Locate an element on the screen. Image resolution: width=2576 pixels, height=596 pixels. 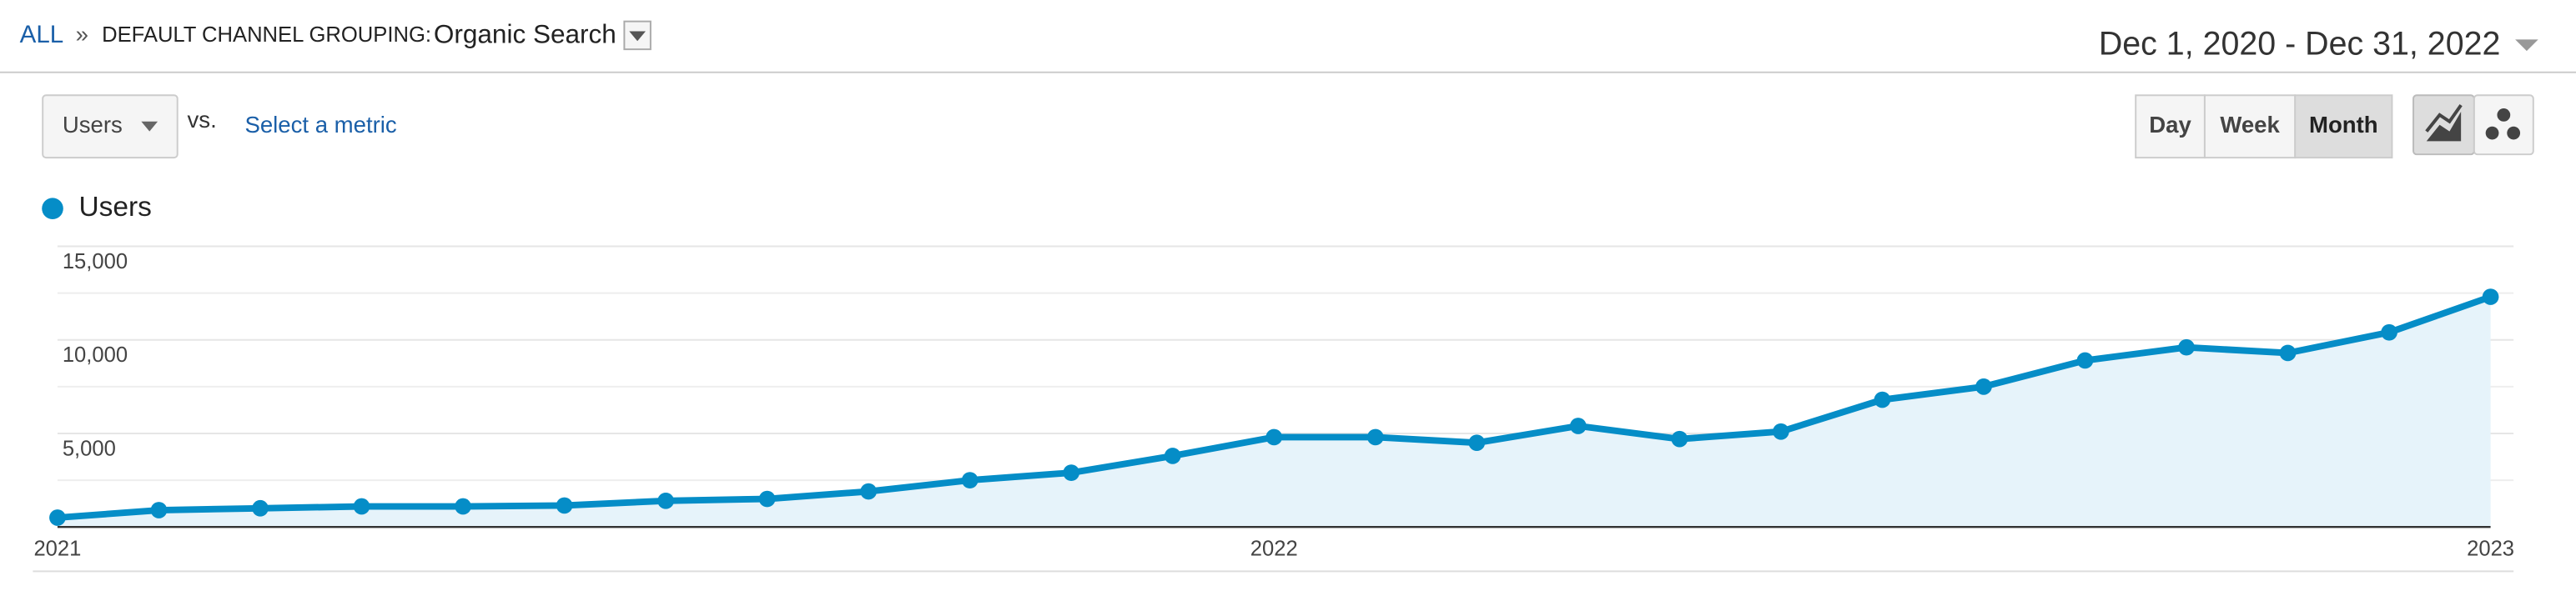
chart-type-buttons is located at coordinates (2473, 125).